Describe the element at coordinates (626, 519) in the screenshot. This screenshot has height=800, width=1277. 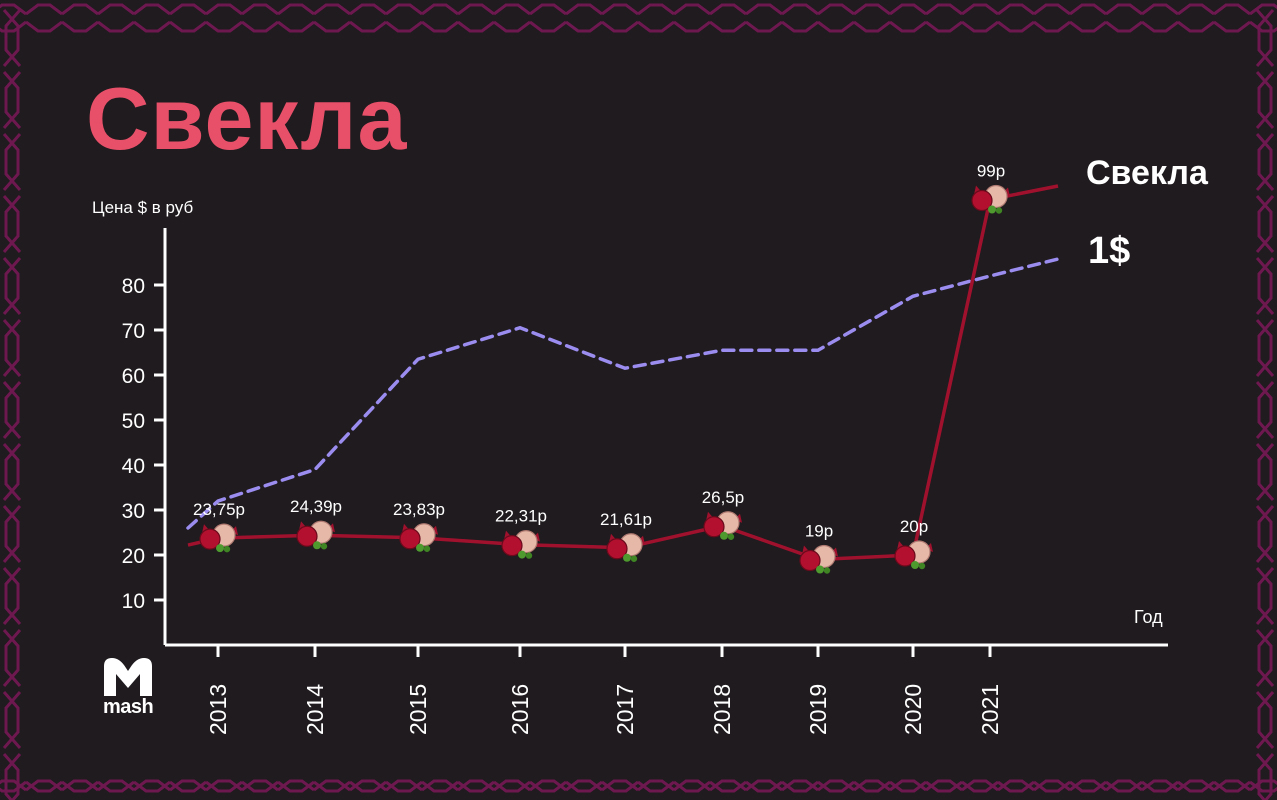
I see `data-label: 21,61р` at that location.